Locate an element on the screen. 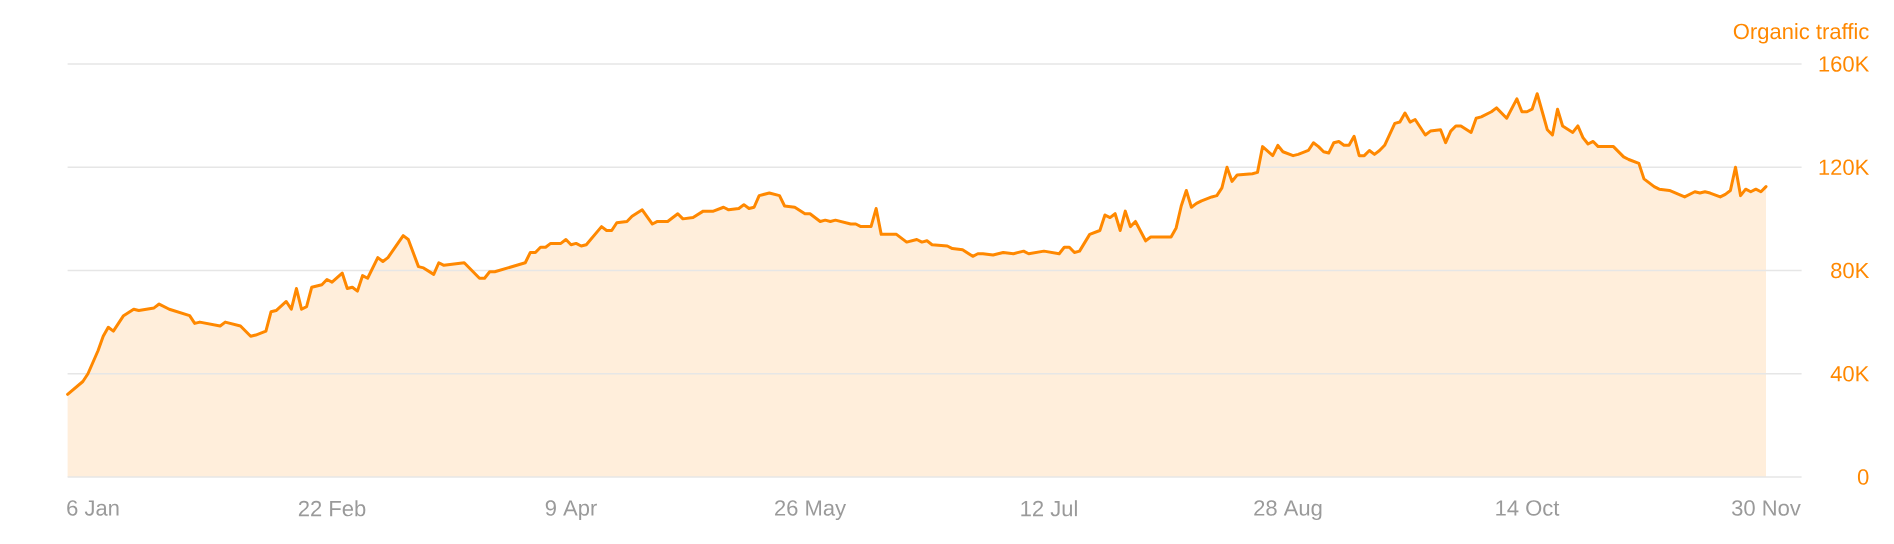 The image size is (1894, 544). x-tick-label: 26 May is located at coordinates (811, 510).